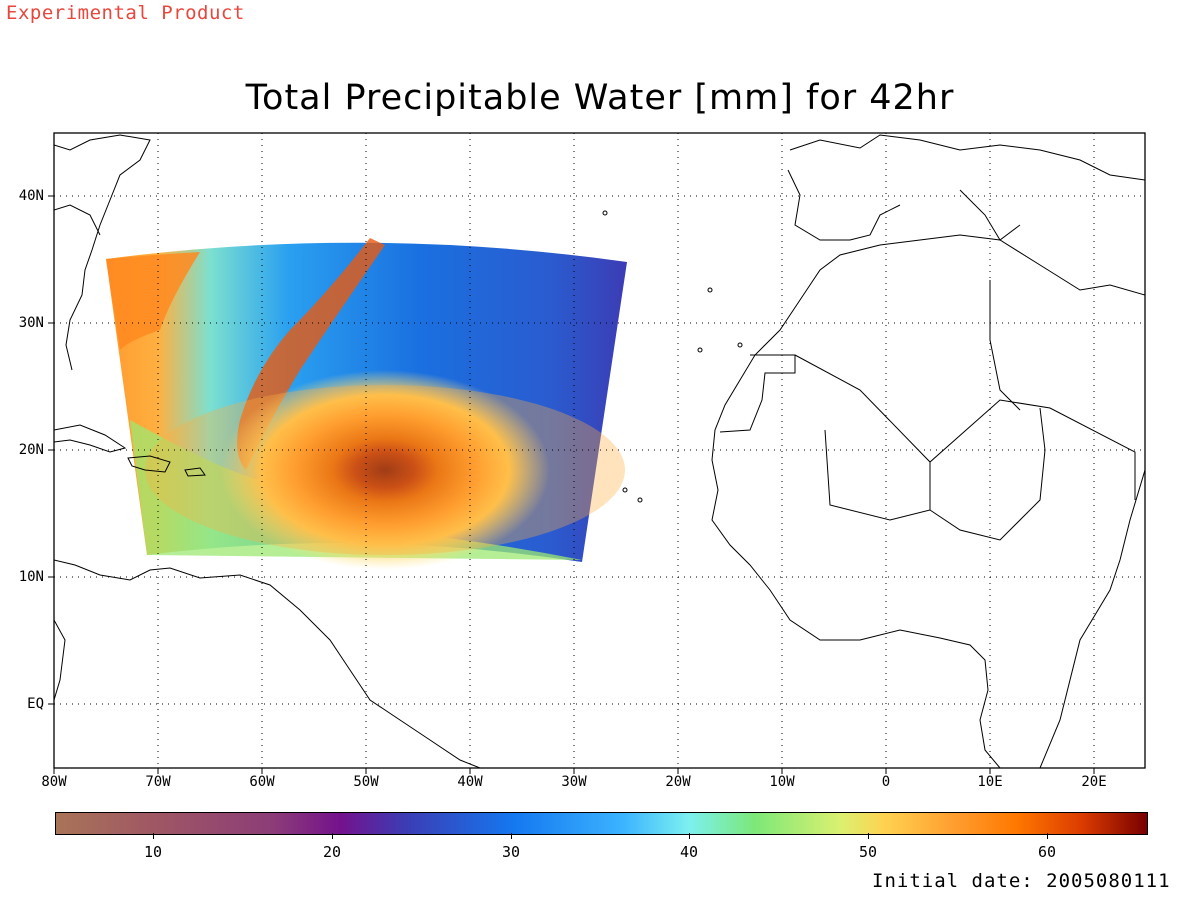 Image resolution: width=1200 pixels, height=900 pixels. What do you see at coordinates (470, 782) in the screenshot?
I see `lon-label-40w: 40W` at bounding box center [470, 782].